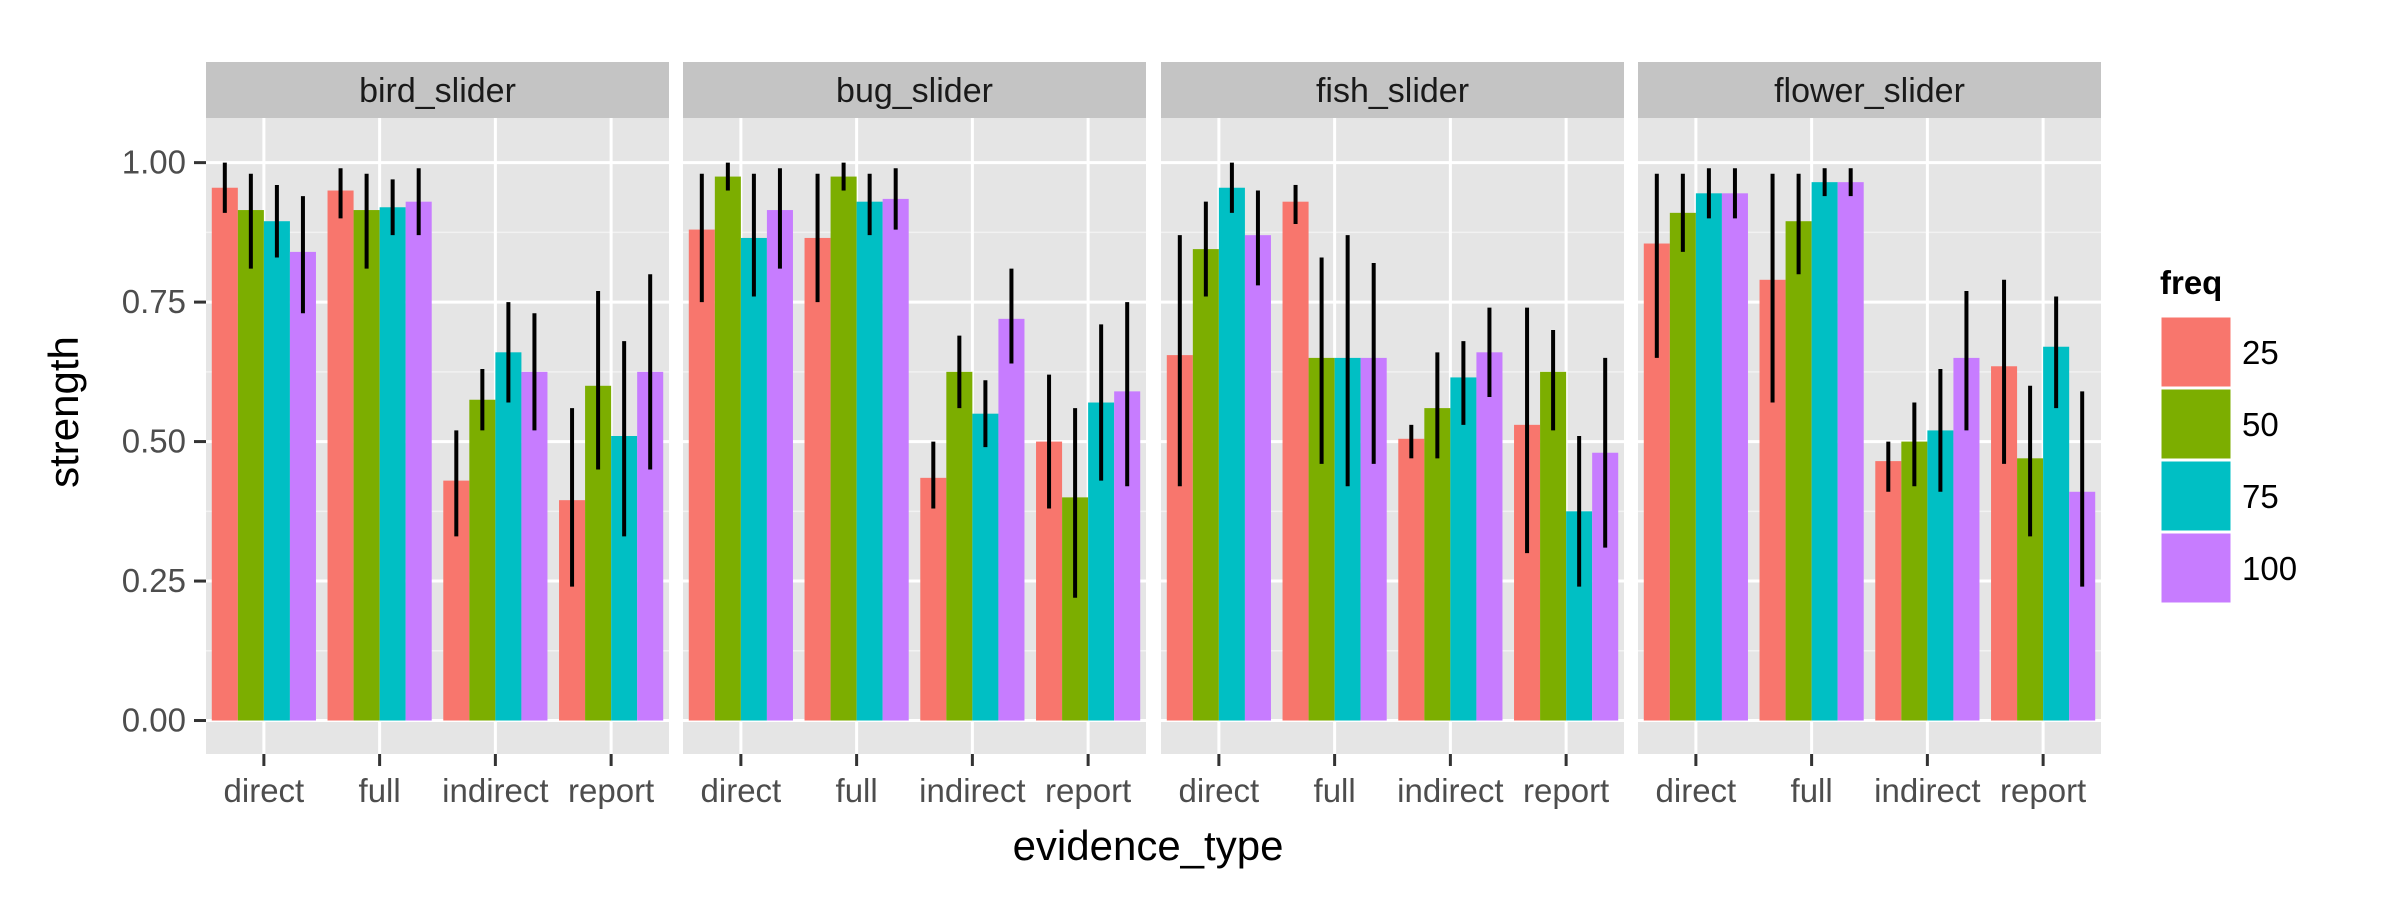 The image size is (2400, 900). Describe the element at coordinates (2191, 282) in the screenshot. I see `legend-title: freq` at that location.